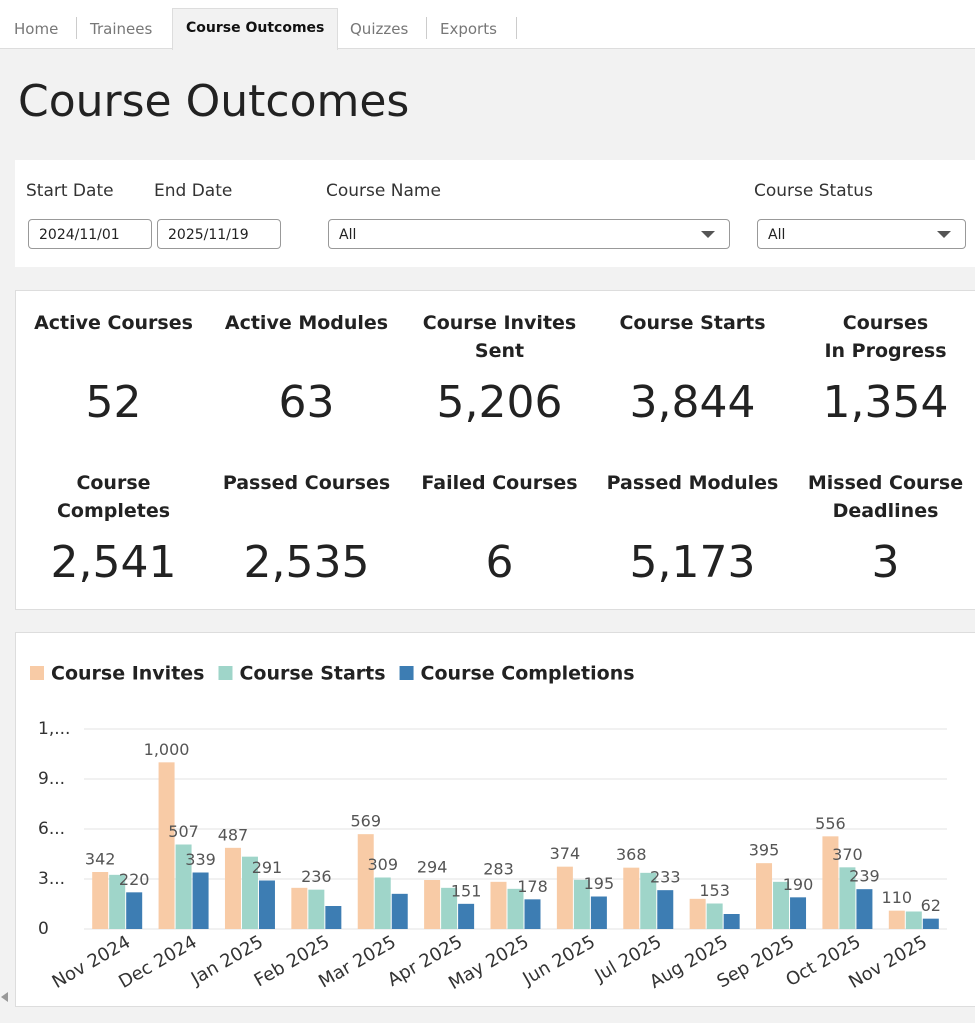 The width and height of the screenshot is (975, 1023). What do you see at coordinates (379, 29) in the screenshot?
I see `tab: Quizzes` at bounding box center [379, 29].